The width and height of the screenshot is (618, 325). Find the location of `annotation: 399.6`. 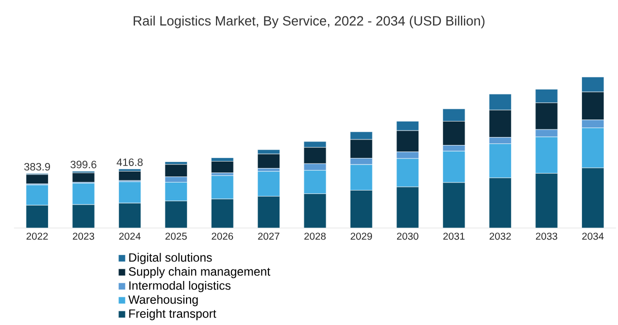

annotation: 399.6 is located at coordinates (83, 164).